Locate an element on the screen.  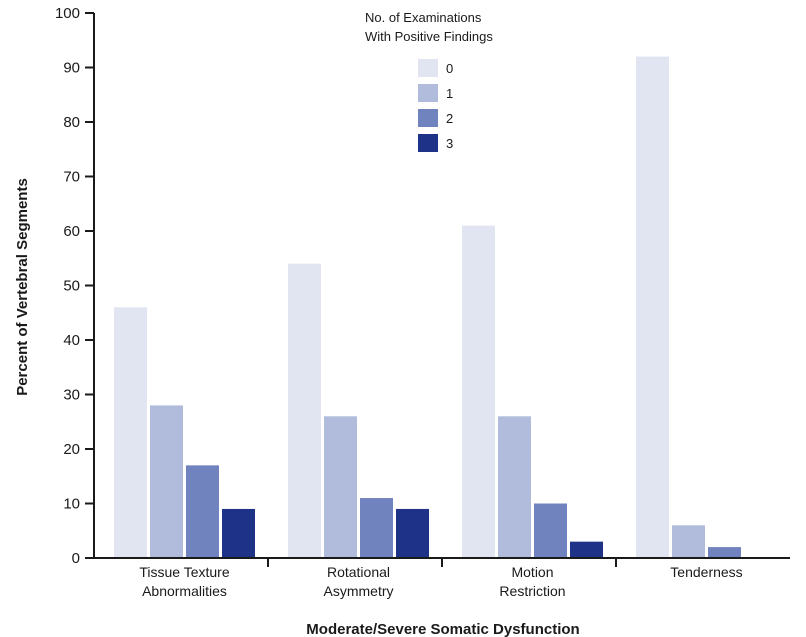
y-tick-label: 0 is located at coordinates (76, 558).